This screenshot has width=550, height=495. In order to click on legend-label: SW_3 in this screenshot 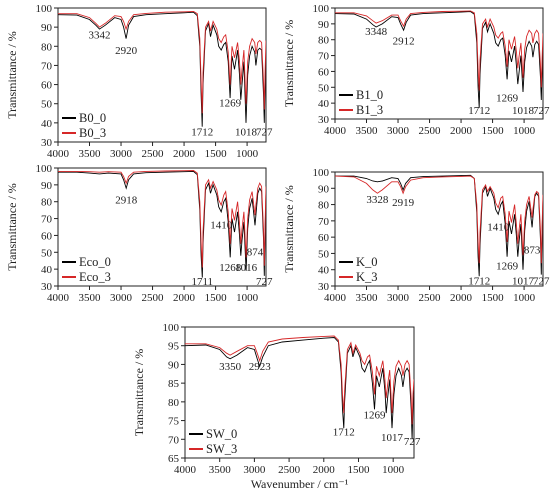, I will do `click(221, 449)`.